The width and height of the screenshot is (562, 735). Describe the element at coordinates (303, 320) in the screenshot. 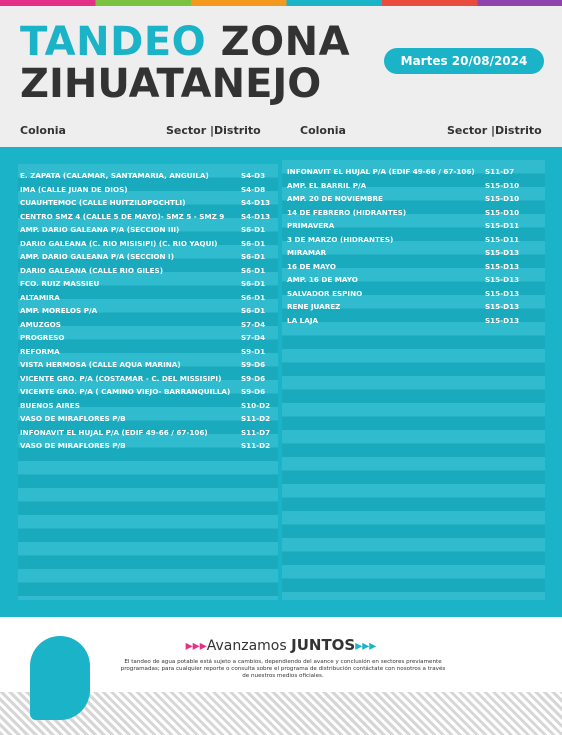

I see `colonia-cell: LA LAJA` at that location.